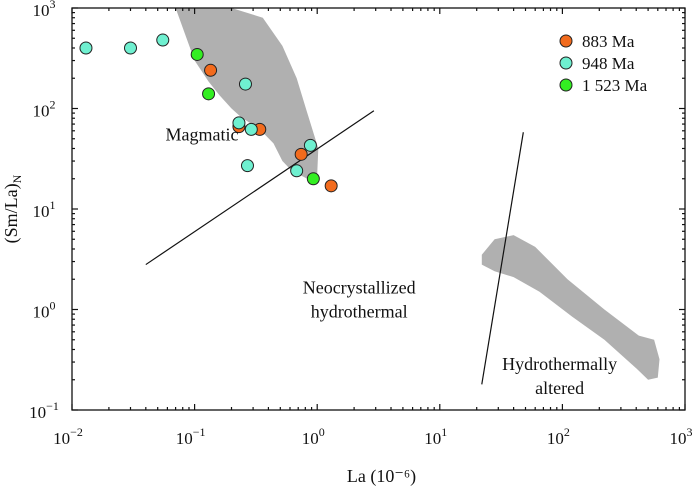 This screenshot has width=700, height=497. Describe the element at coordinates (615, 85) in the screenshot. I see `legend-label: 1 523 Ma` at that location.